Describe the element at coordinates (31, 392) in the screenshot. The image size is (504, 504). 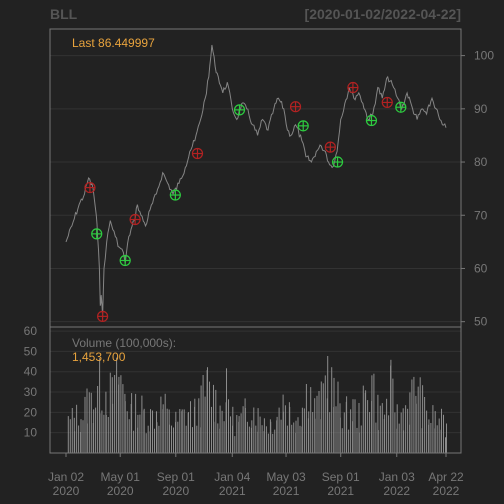
I see `volume-tick-label: 30` at that location.